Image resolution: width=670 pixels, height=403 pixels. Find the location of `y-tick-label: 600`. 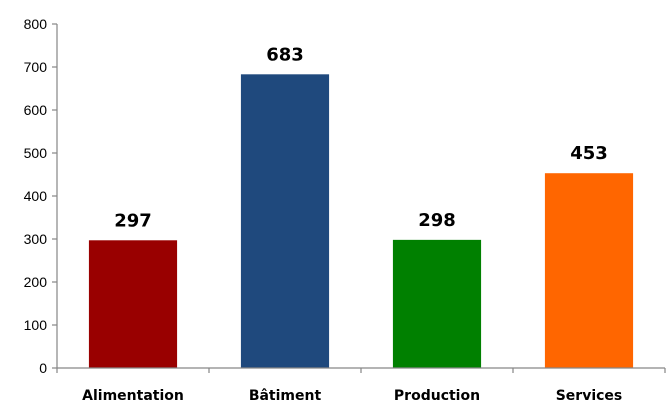

y-tick-label: 600 is located at coordinates (36, 110).